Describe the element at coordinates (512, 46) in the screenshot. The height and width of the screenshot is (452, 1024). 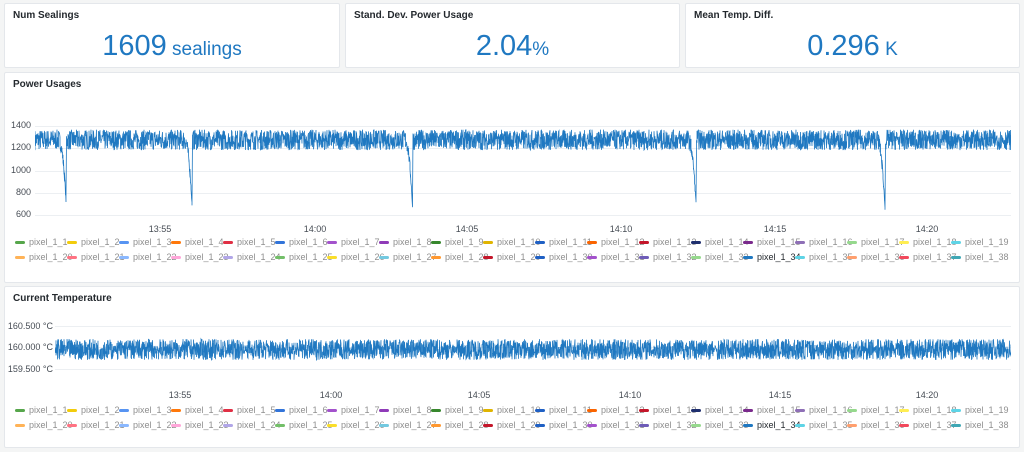
I see `stat-value: 2.04%` at that location.